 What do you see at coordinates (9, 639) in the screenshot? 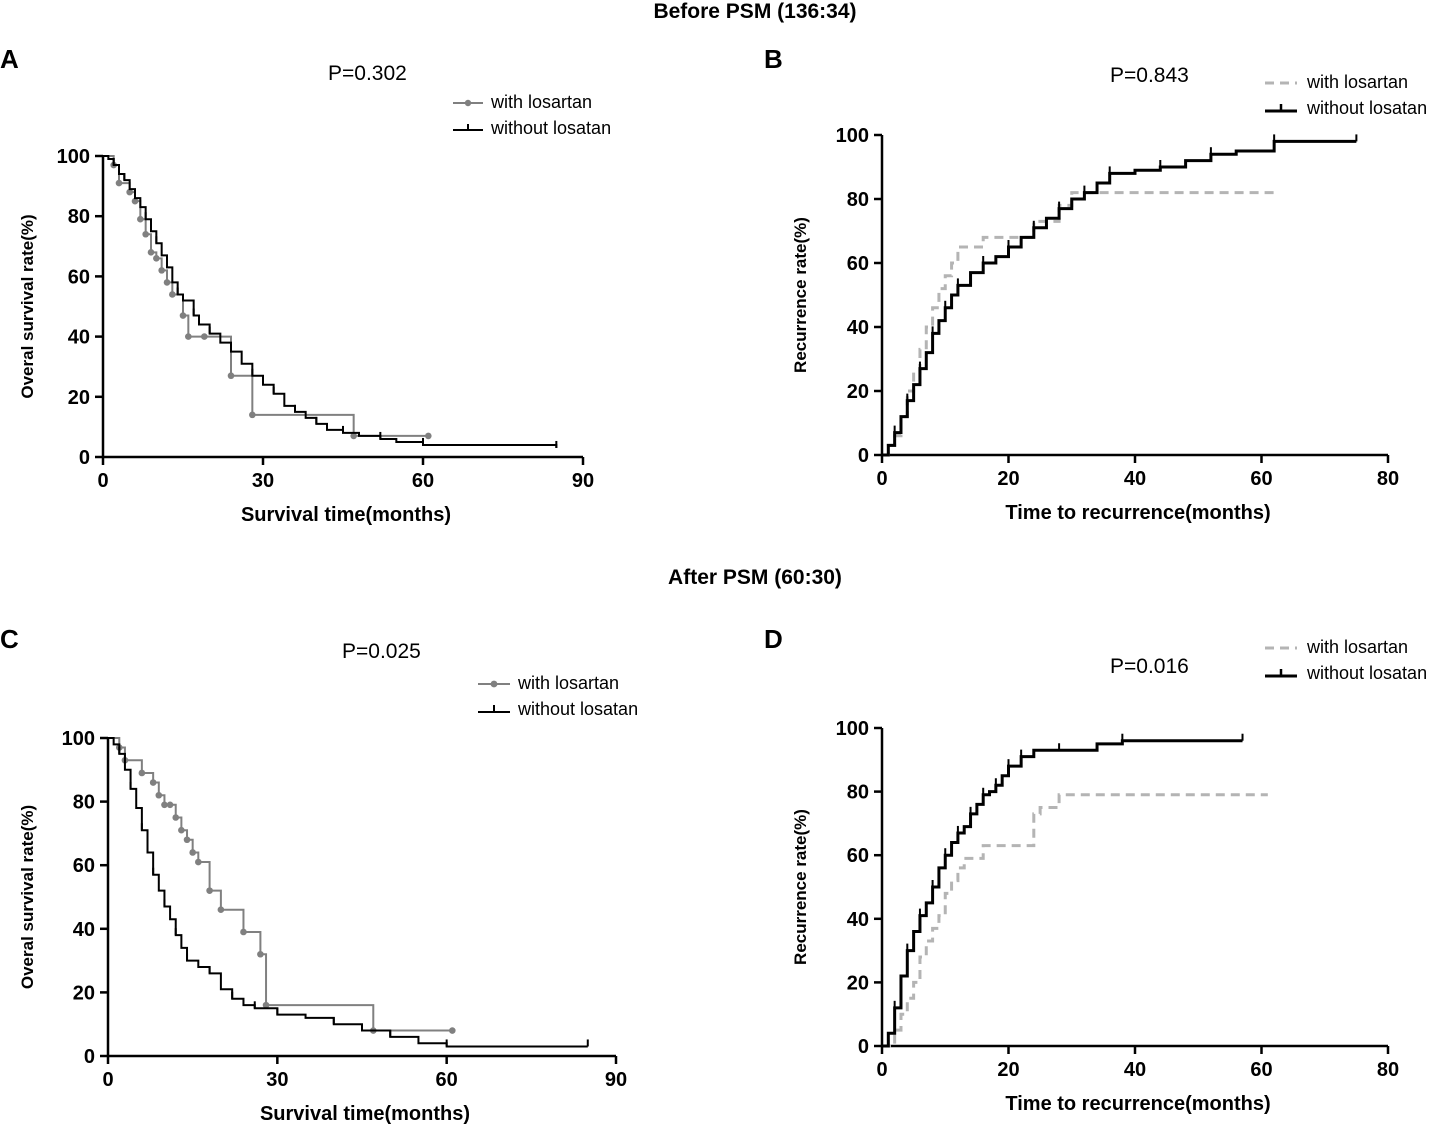
I see `panel-letter: C` at bounding box center [9, 639].